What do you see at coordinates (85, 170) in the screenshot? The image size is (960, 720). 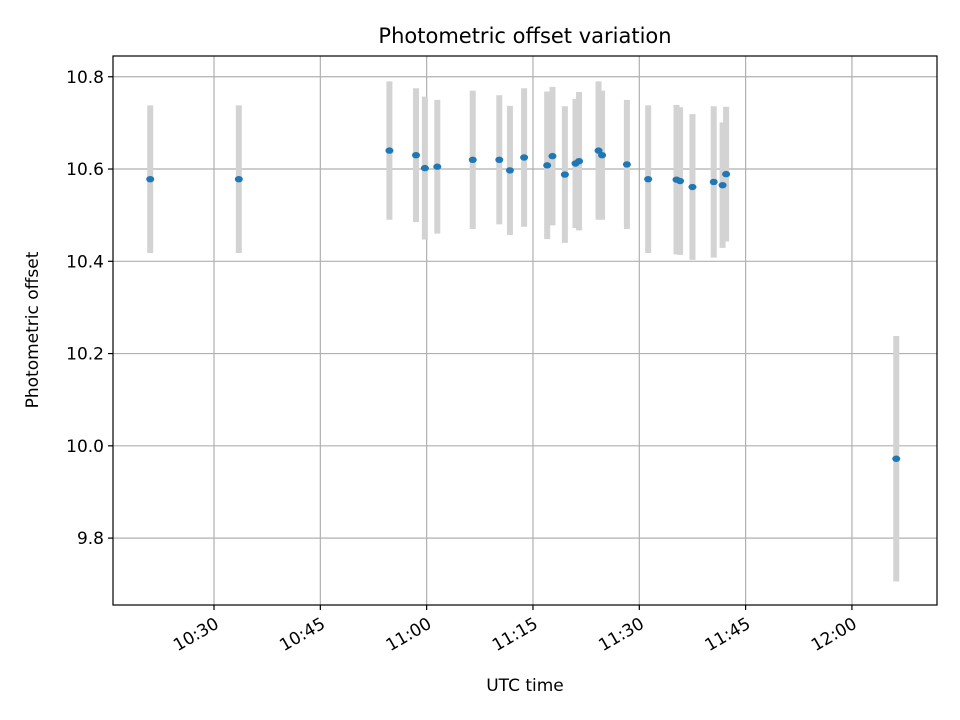 I see `y-tick-label: 10.6` at bounding box center [85, 170].